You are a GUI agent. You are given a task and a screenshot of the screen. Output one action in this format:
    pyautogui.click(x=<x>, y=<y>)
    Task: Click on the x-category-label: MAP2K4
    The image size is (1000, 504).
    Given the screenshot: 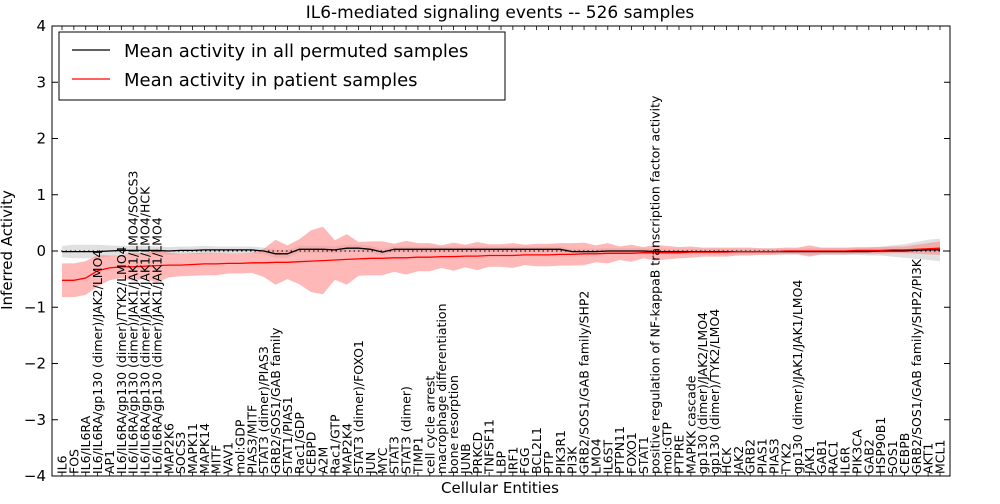 What is the action you would take?
    pyautogui.click(x=346, y=448)
    